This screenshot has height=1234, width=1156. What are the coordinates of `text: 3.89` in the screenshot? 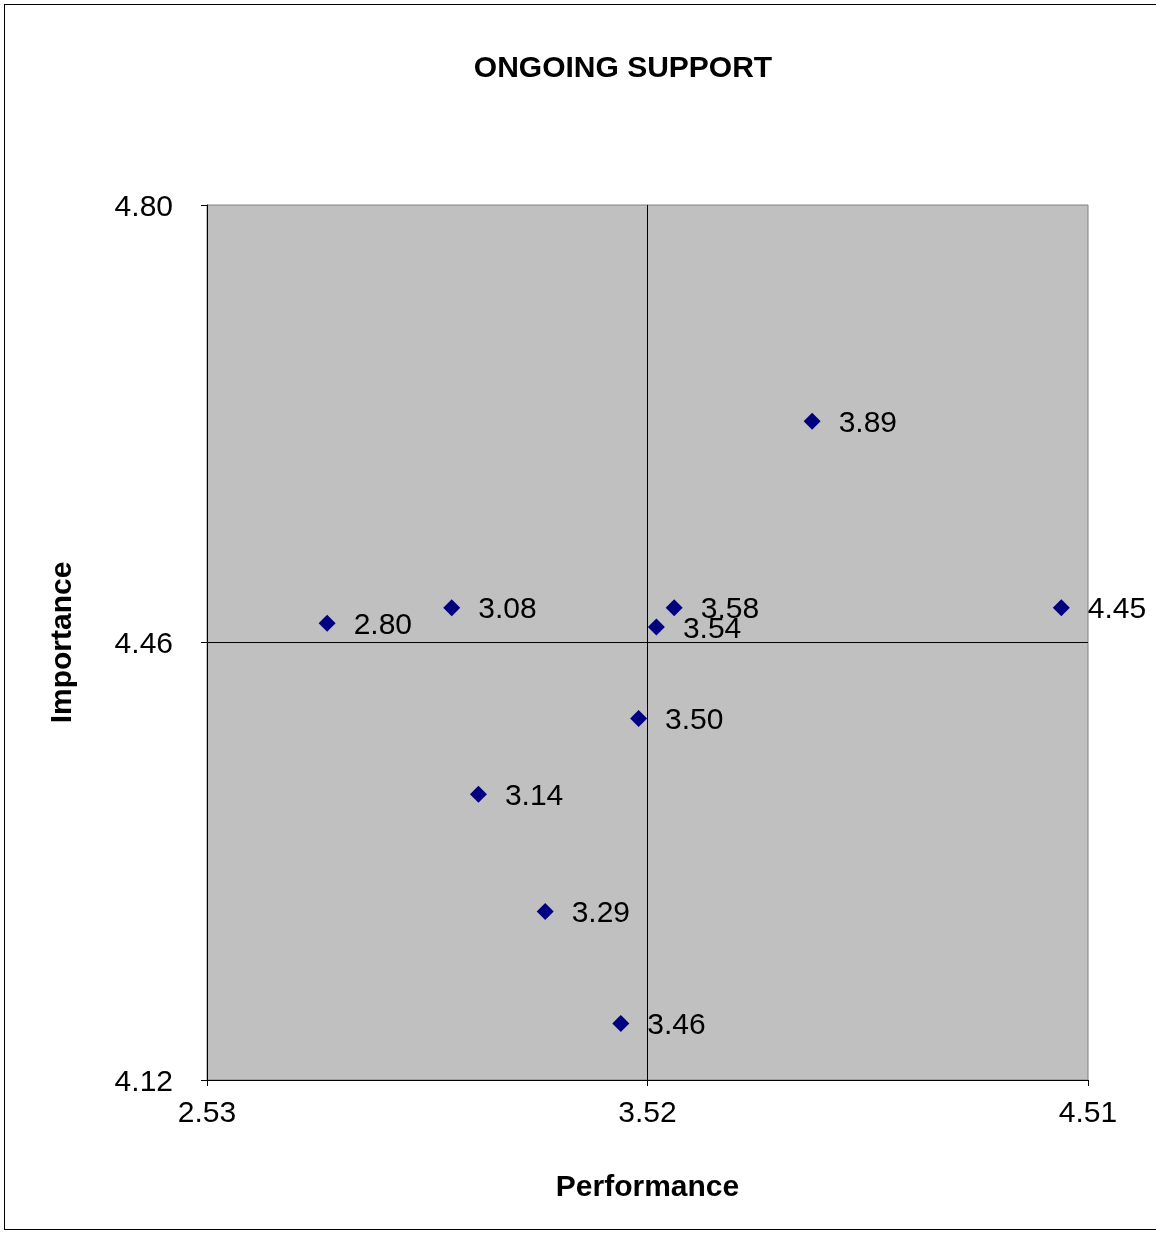 It's located at (868, 421).